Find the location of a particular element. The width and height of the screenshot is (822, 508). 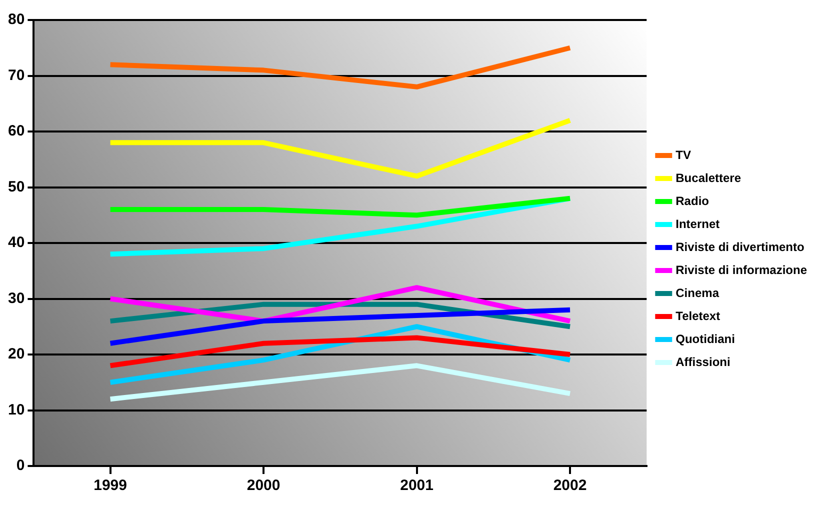

y-tick-label: 70 is located at coordinates (16, 75).